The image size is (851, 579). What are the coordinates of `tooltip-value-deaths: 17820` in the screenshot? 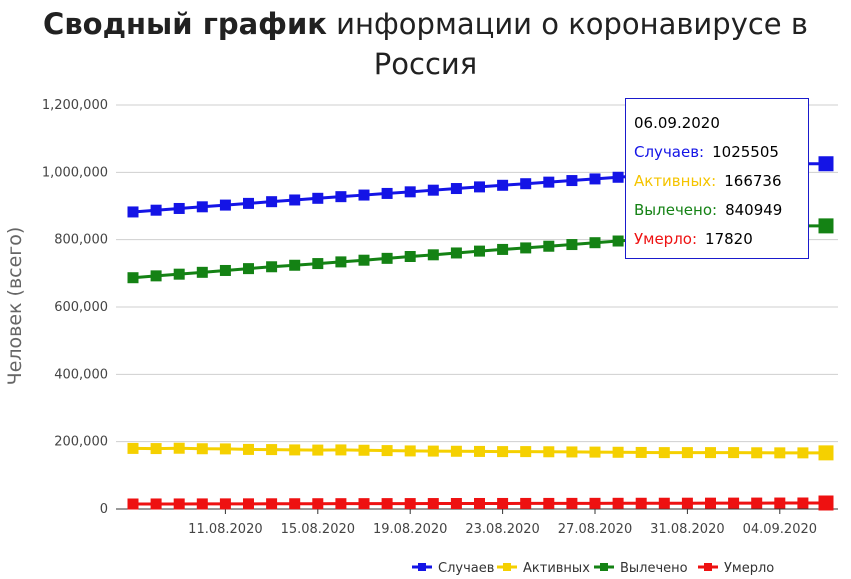 It's located at (729, 239).